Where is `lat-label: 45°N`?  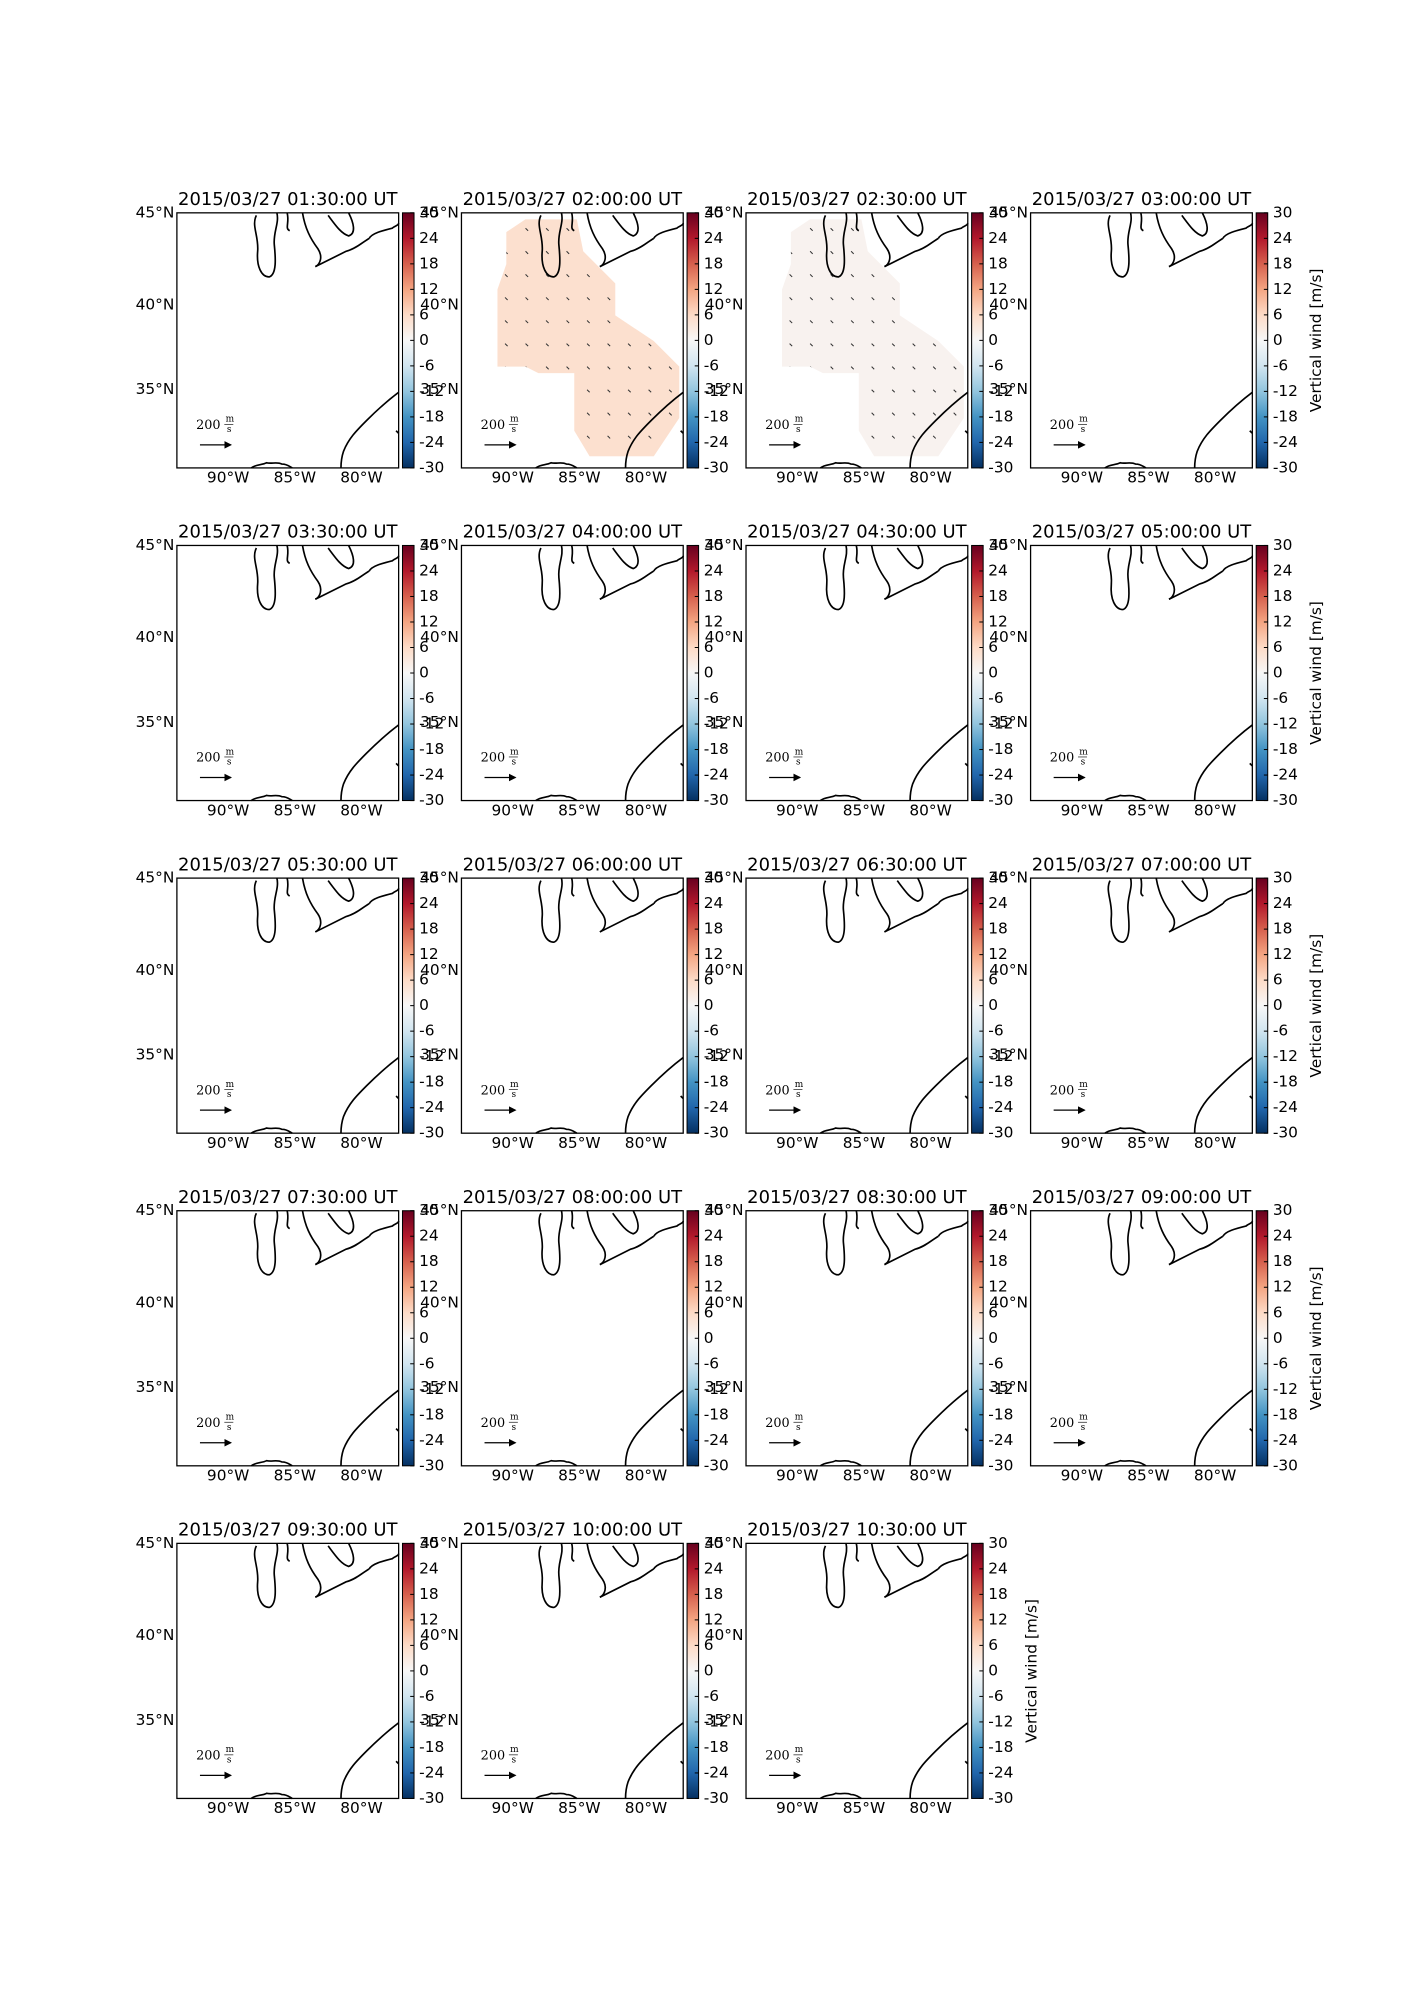 lat-label: 45°N is located at coordinates (155, 878).